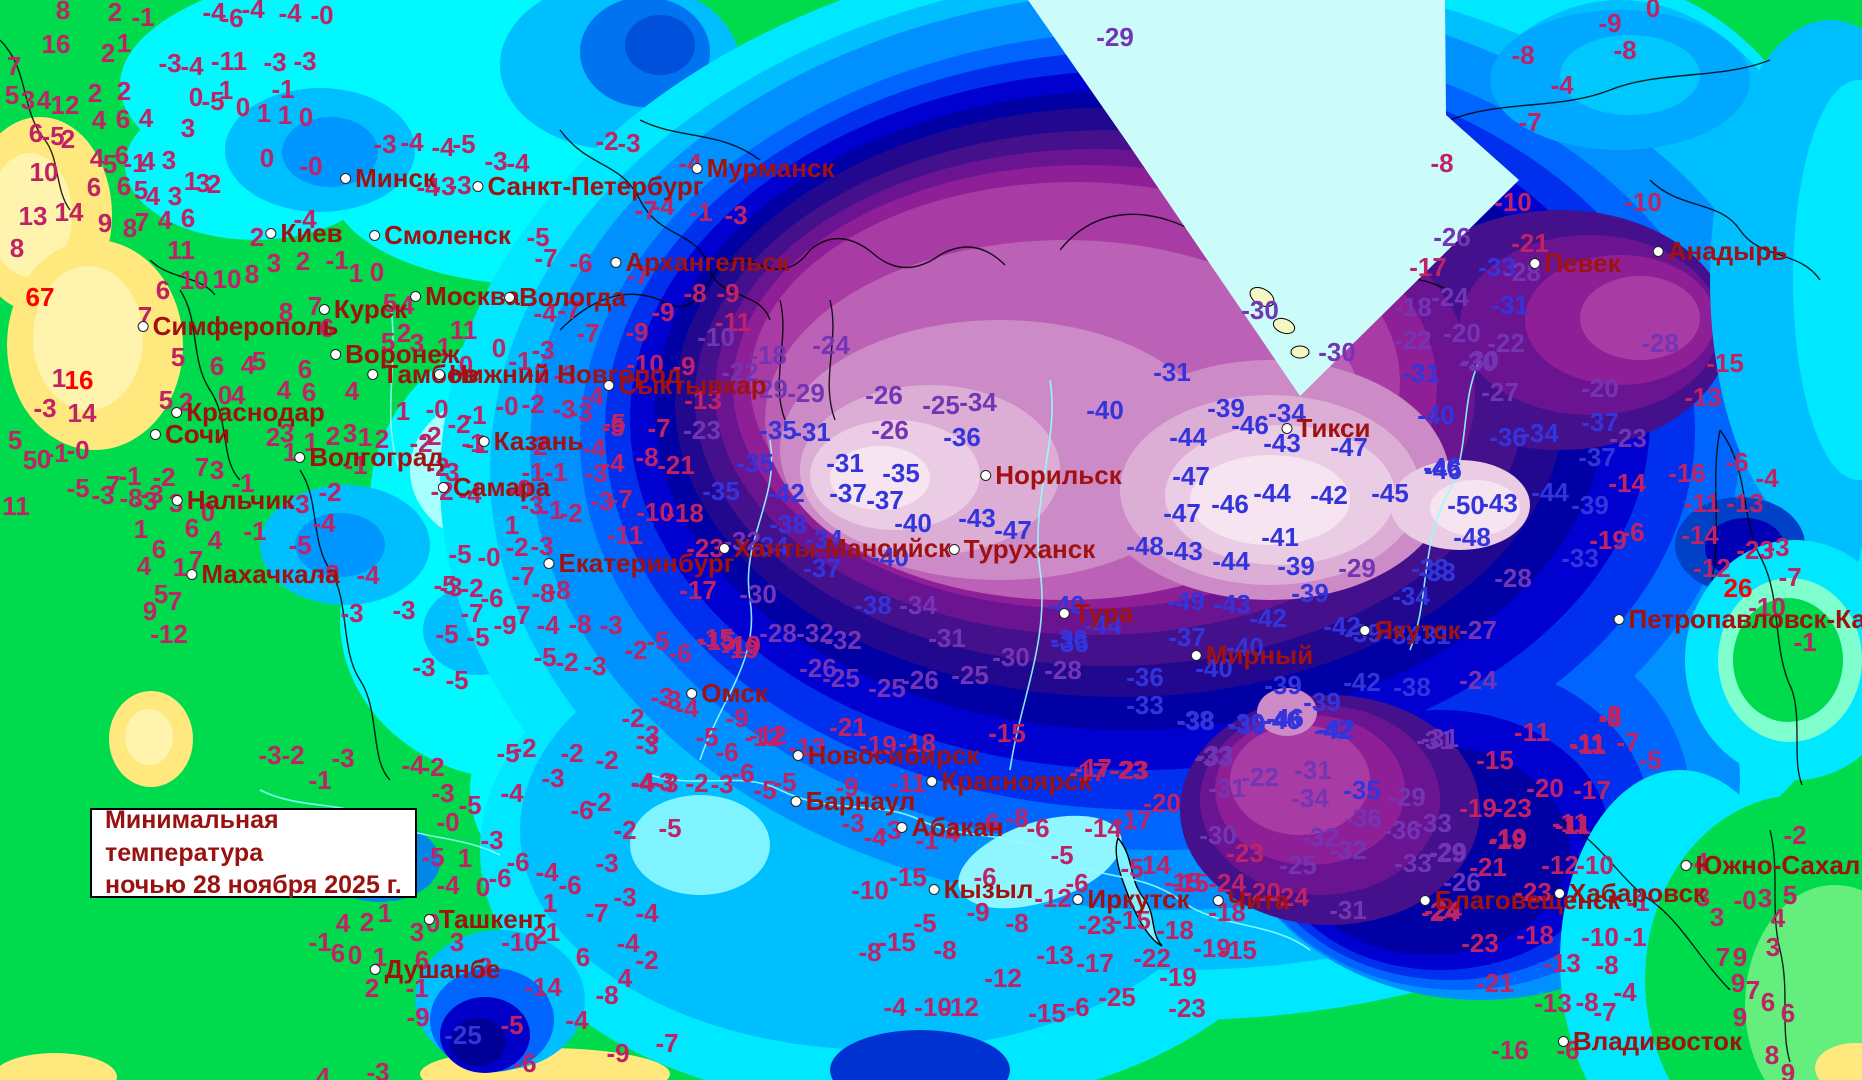 The image size is (1862, 1080). Describe the element at coordinates (1472, 537) in the screenshot. I see `temp-label: -48` at that location.